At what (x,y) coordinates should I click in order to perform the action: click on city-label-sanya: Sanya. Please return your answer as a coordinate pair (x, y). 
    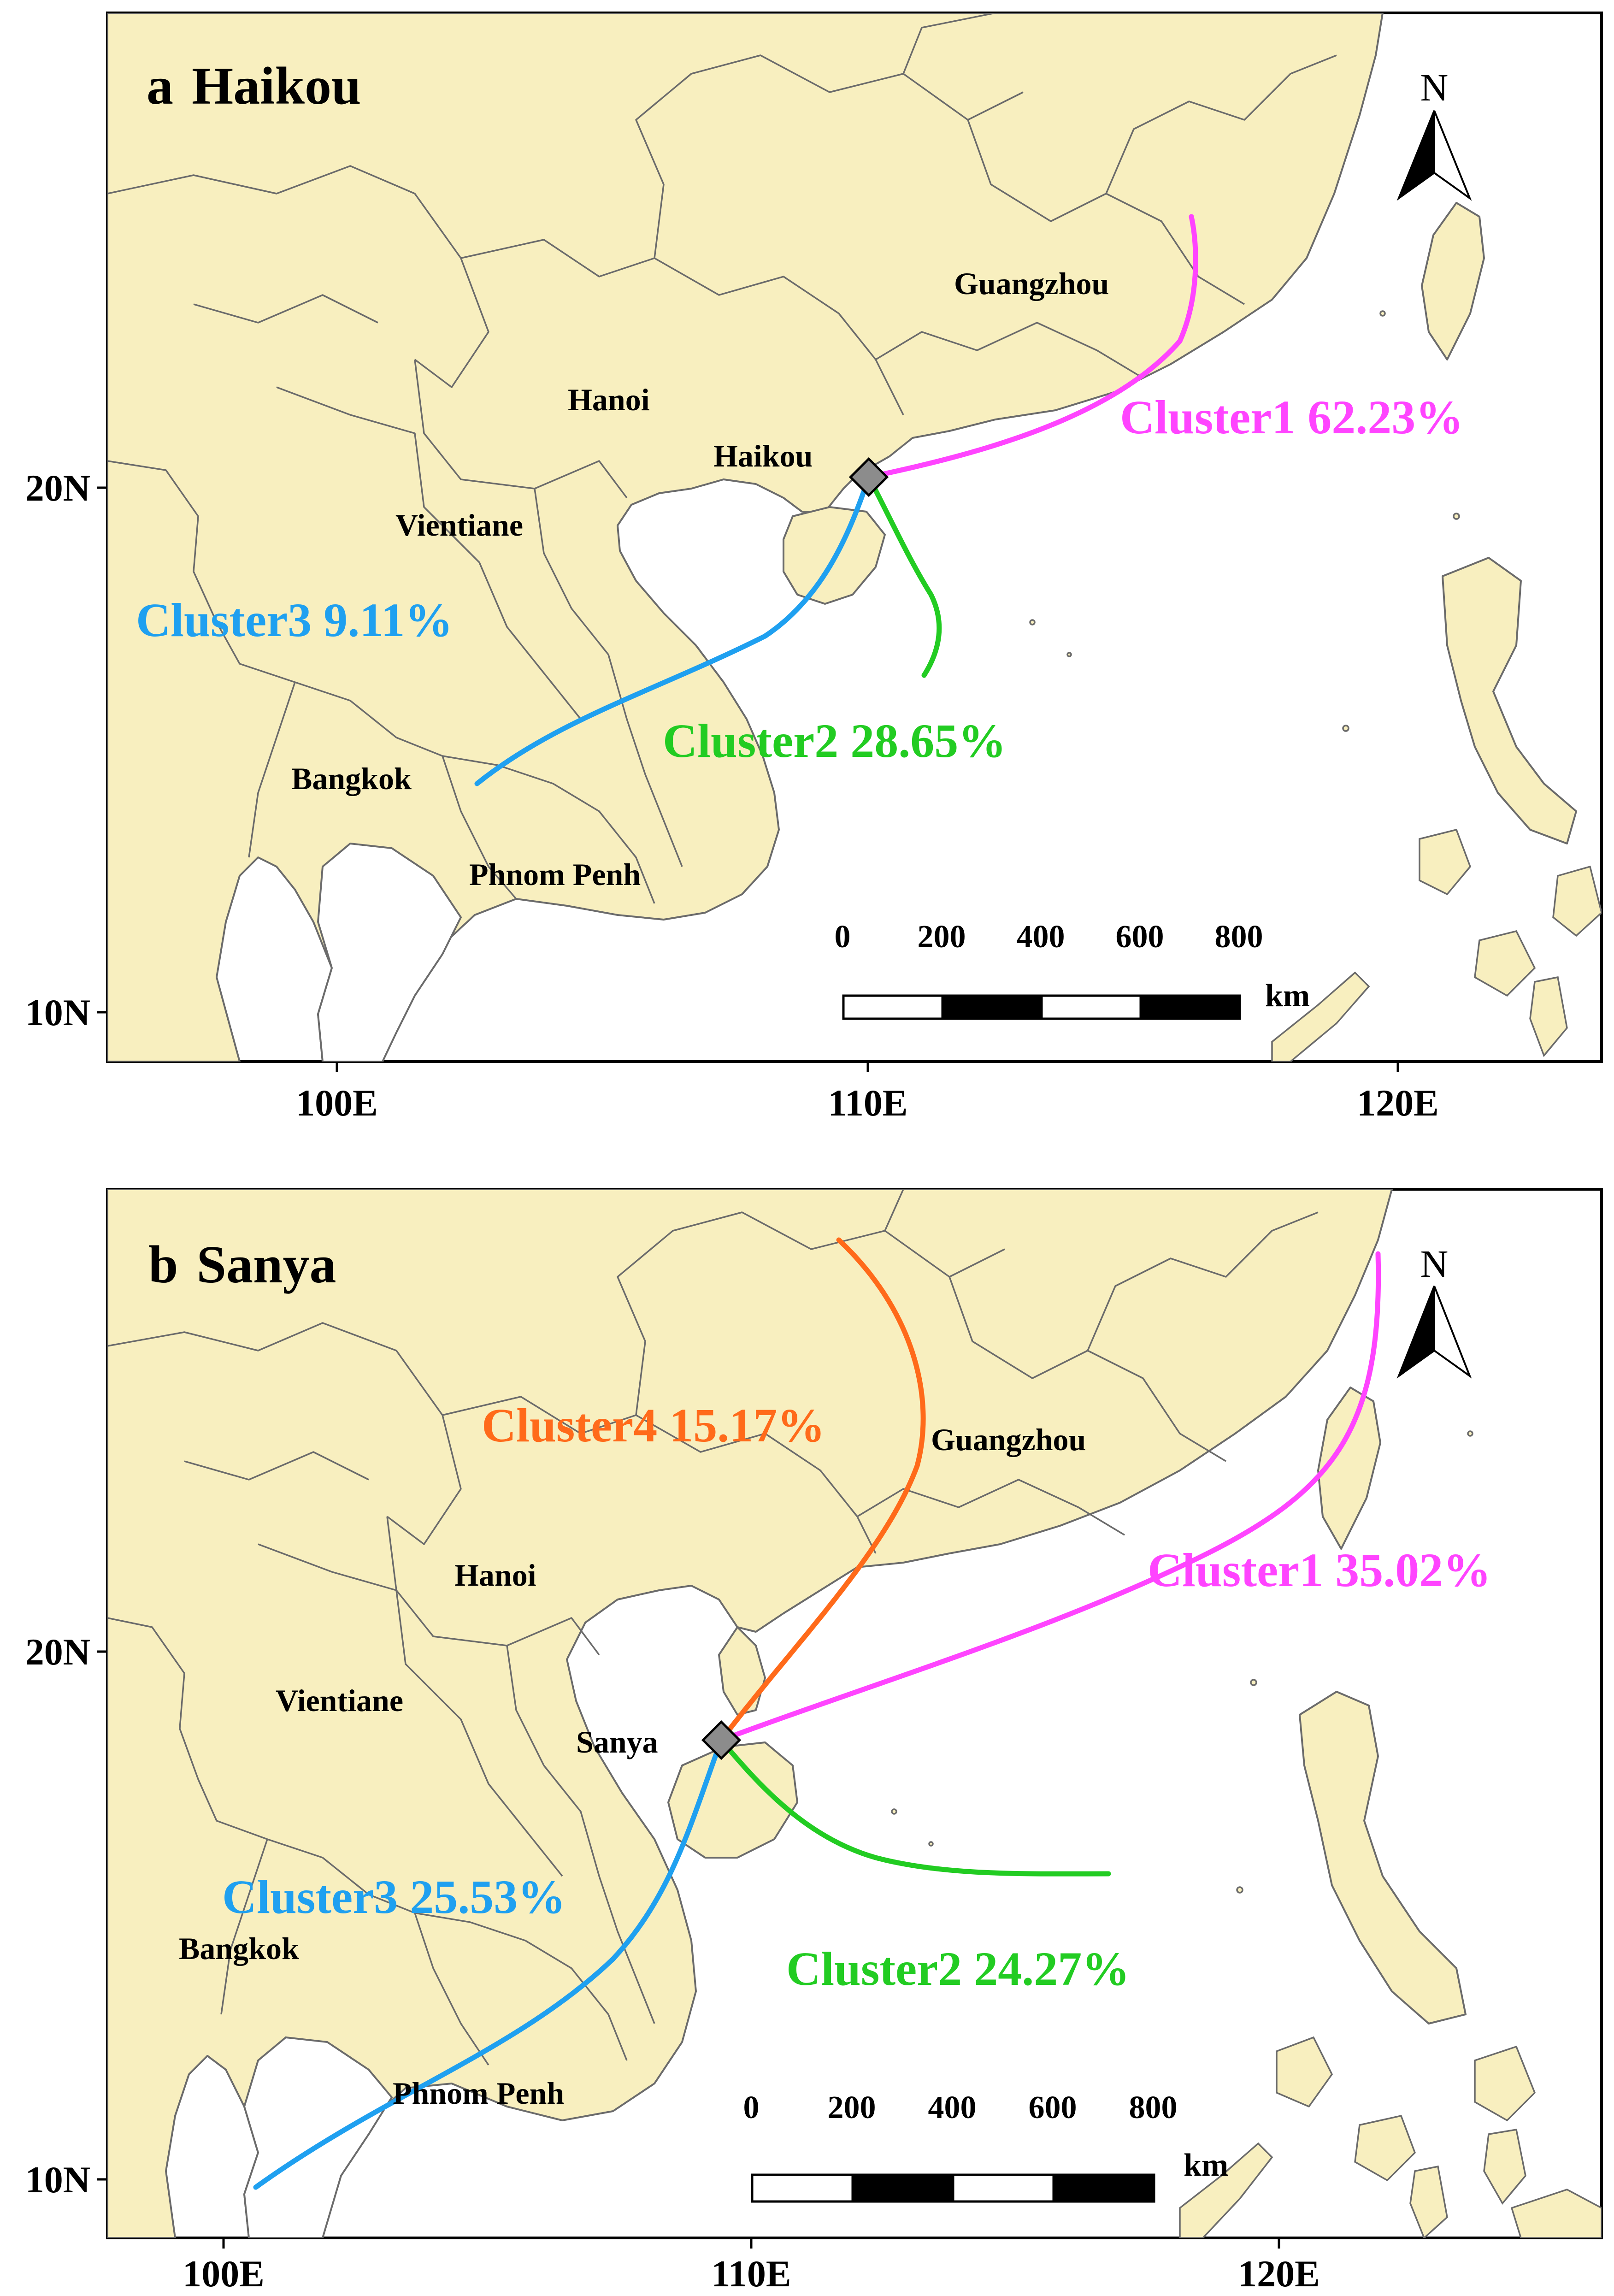
    Looking at the image, I should click on (617, 1741).